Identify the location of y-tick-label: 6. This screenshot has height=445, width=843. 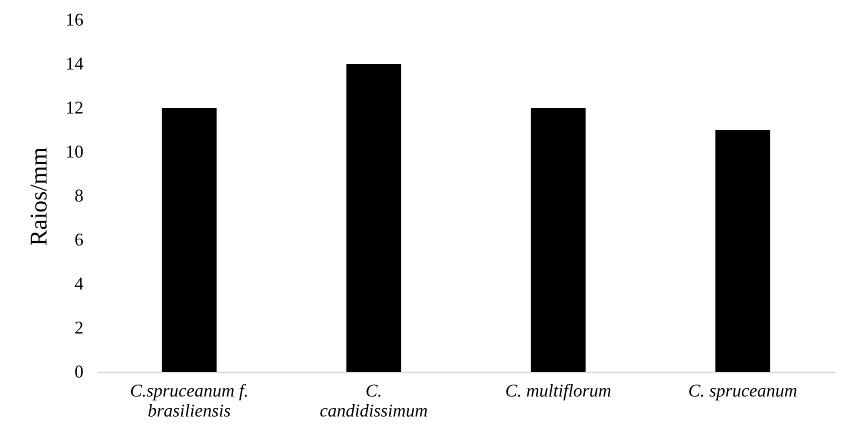
(79, 240).